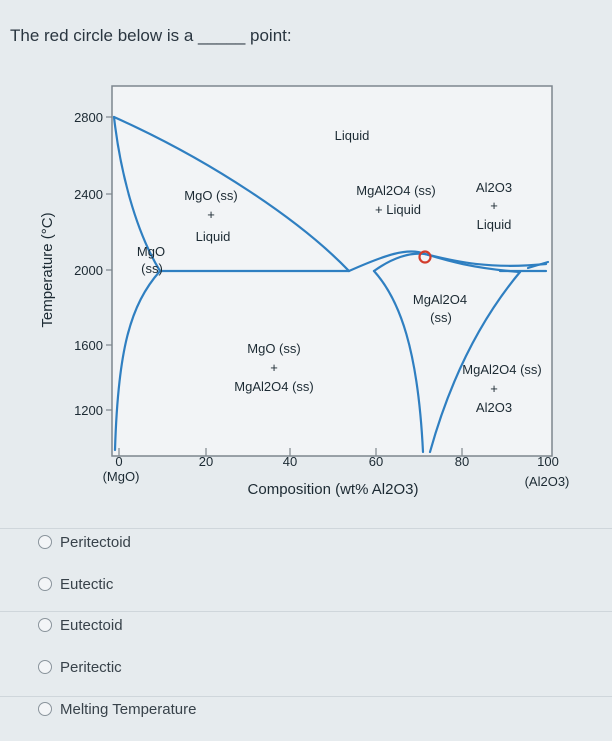  I want to click on mgo-solidus-line, so click(137, 194).